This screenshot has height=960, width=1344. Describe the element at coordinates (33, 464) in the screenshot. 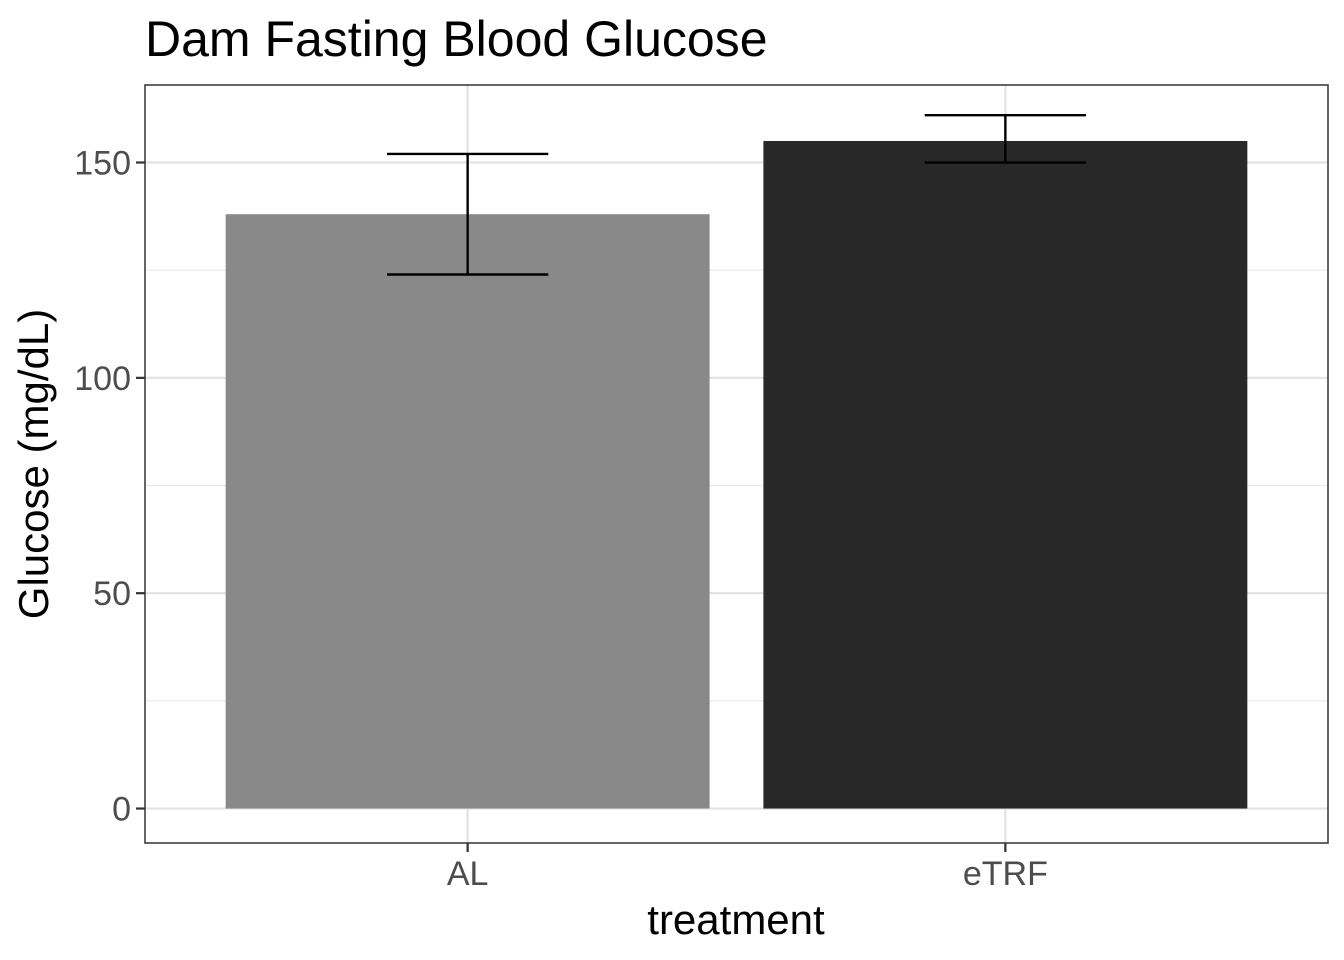

I see `y-axis-title: Glucose (mg/dL)` at that location.